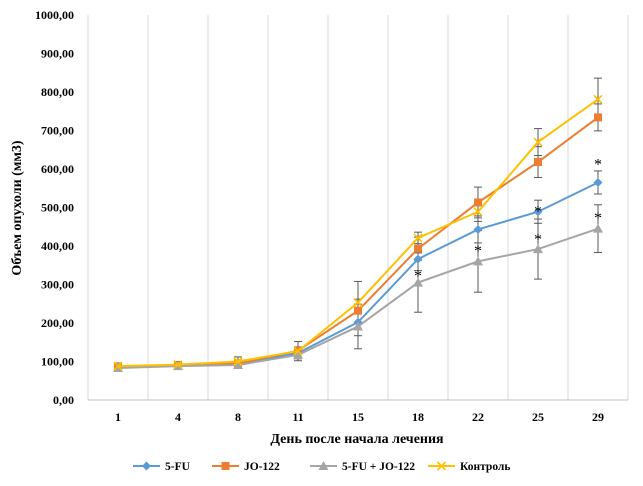  I want to click on x-tick-label: 25, so click(538, 417).